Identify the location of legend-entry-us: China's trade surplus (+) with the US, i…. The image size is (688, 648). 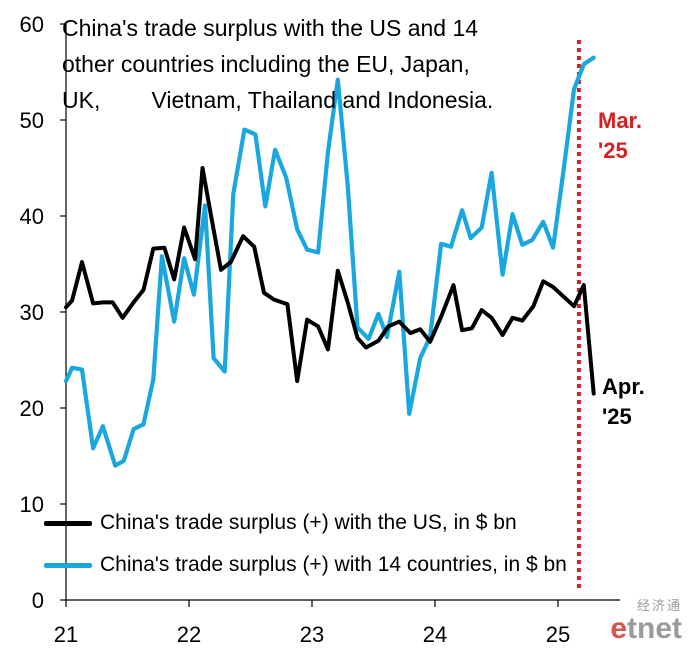
(305, 523).